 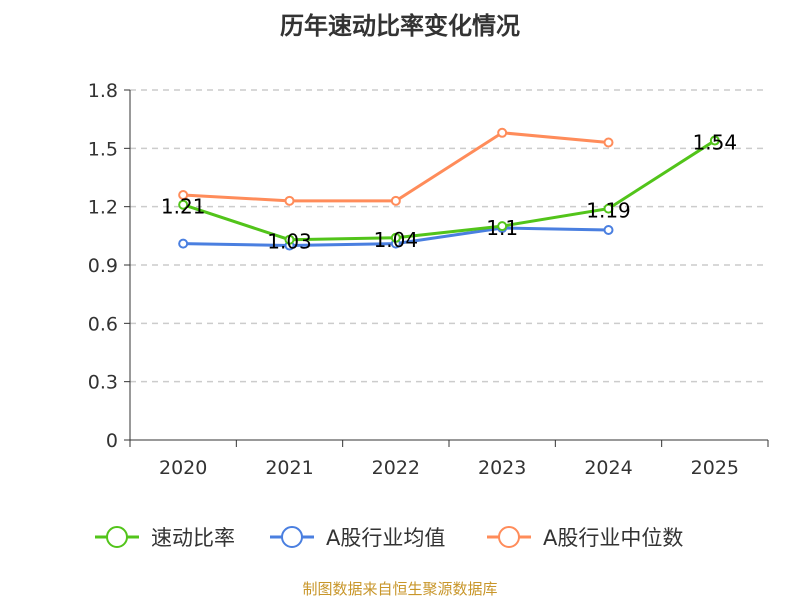 I want to click on x-tick-label: 2023, so click(x=502, y=468).